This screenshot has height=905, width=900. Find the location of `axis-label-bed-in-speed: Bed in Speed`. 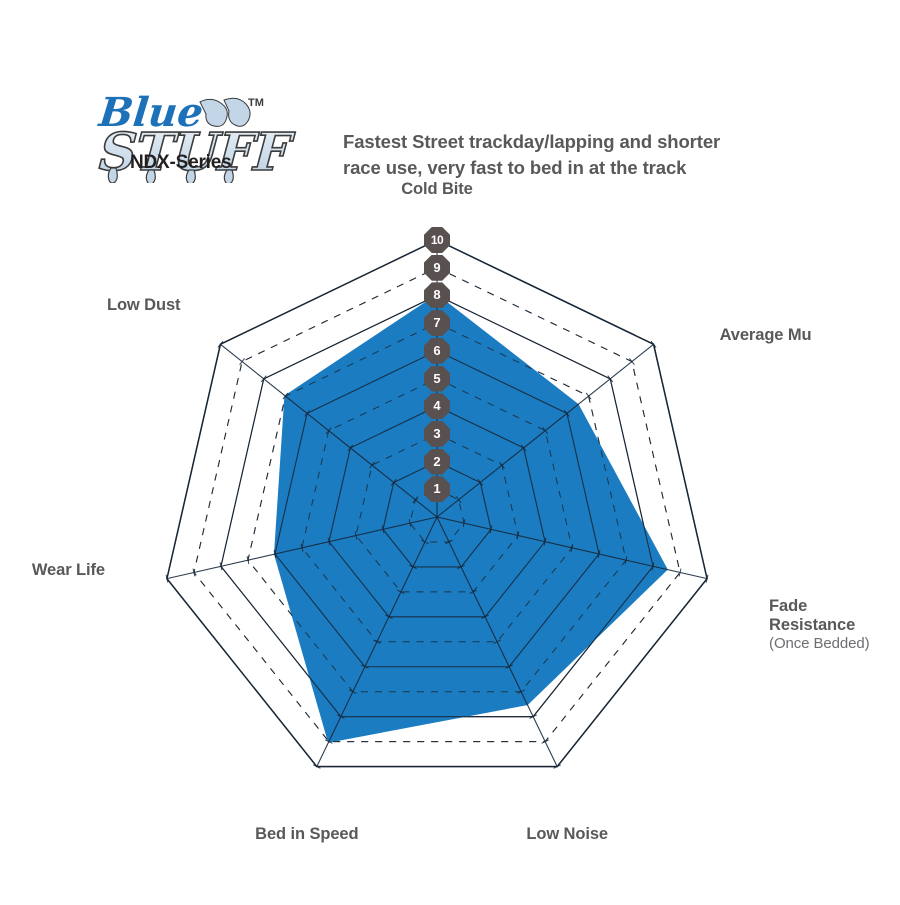

axis-label-bed-in-speed: Bed in Speed is located at coordinates (306, 834).